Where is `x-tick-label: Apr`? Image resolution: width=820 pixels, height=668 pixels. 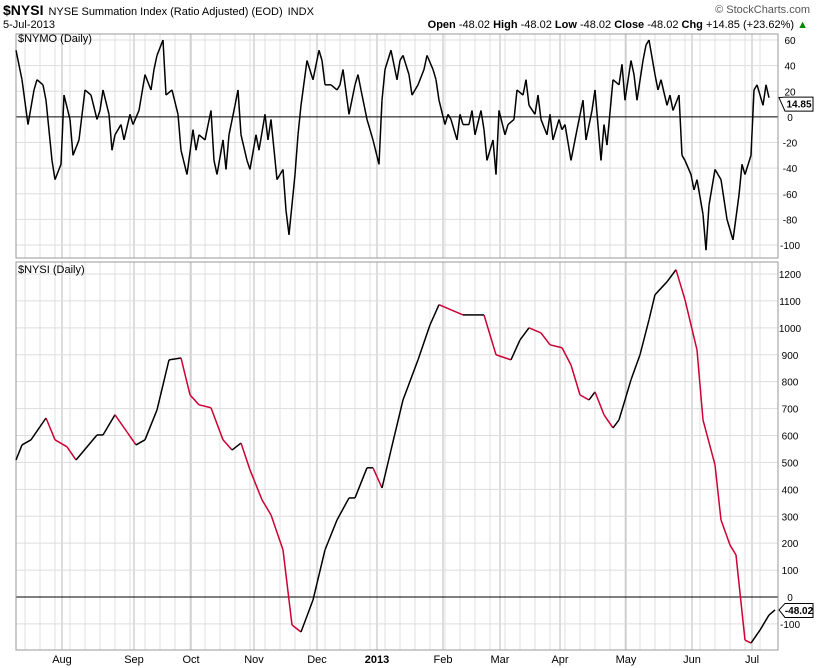 x-tick-label: Apr is located at coordinates (559, 660).